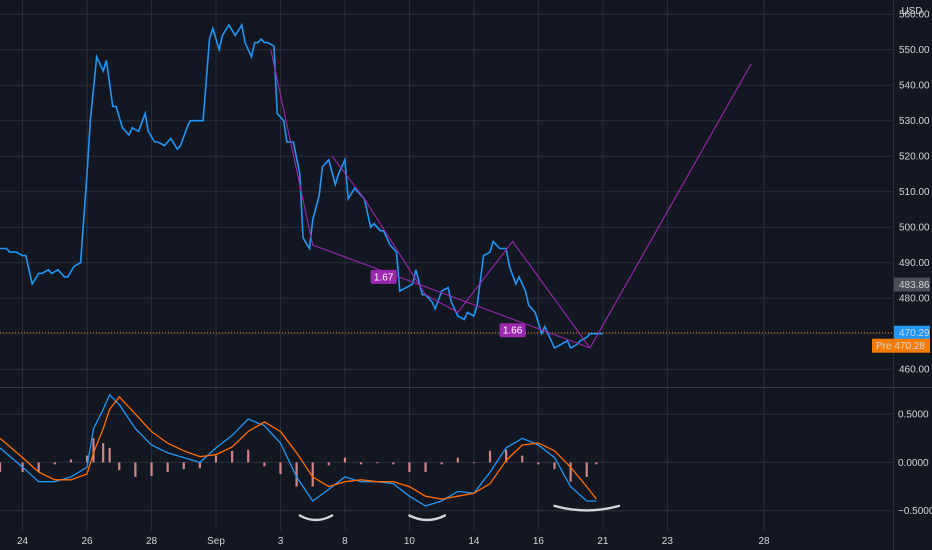 The image size is (932, 550). I want to click on price-tick-label: 480.00, so click(914, 299).